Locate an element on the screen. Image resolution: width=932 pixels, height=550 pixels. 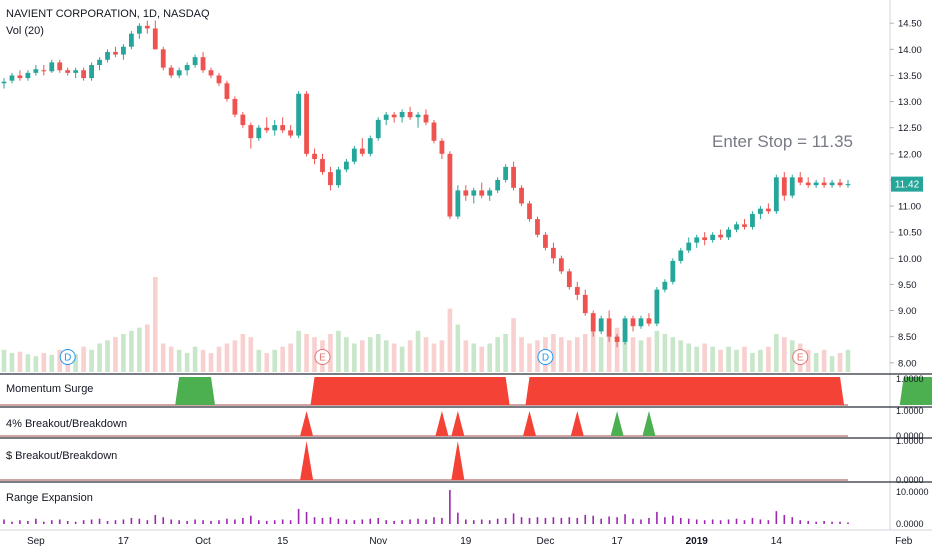
volume-indicator-label: Vol (20) is located at coordinates (25, 31).